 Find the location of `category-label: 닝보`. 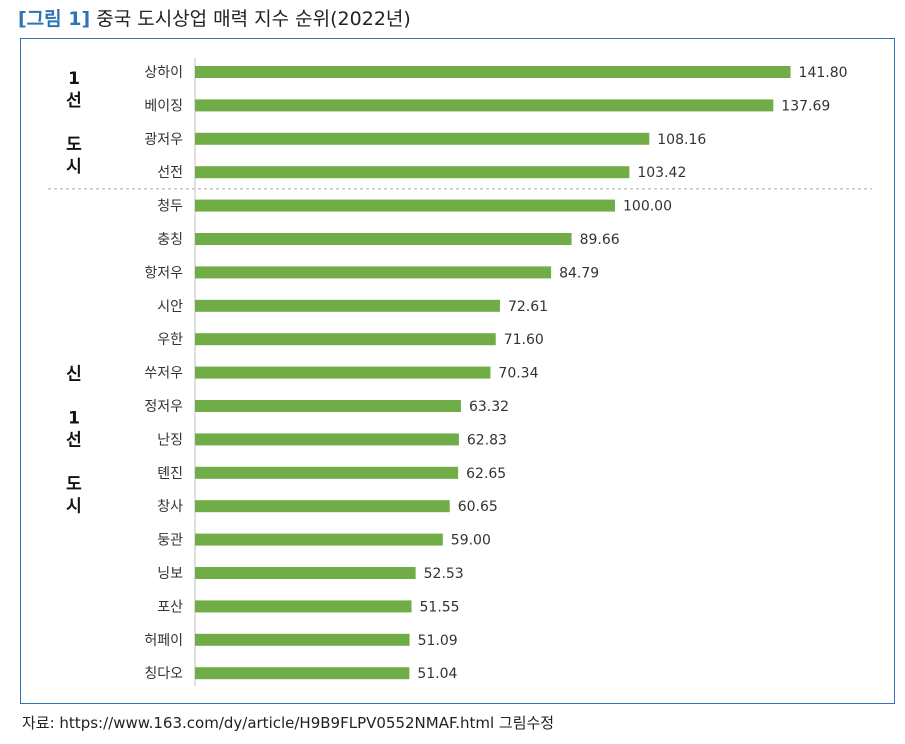

category-label: 닝보 is located at coordinates (170, 574).